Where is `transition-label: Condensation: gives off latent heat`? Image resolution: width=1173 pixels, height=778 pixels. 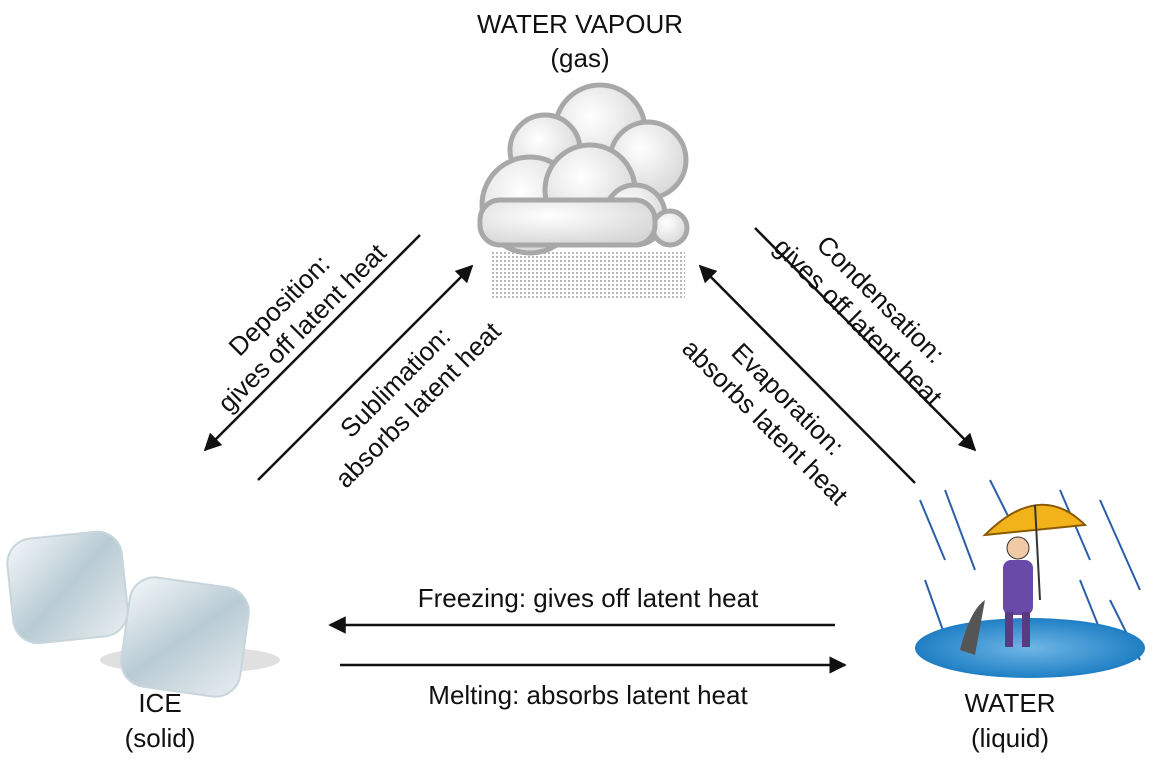 transition-label: Condensation: gives off latent heat is located at coordinates (859, 320).